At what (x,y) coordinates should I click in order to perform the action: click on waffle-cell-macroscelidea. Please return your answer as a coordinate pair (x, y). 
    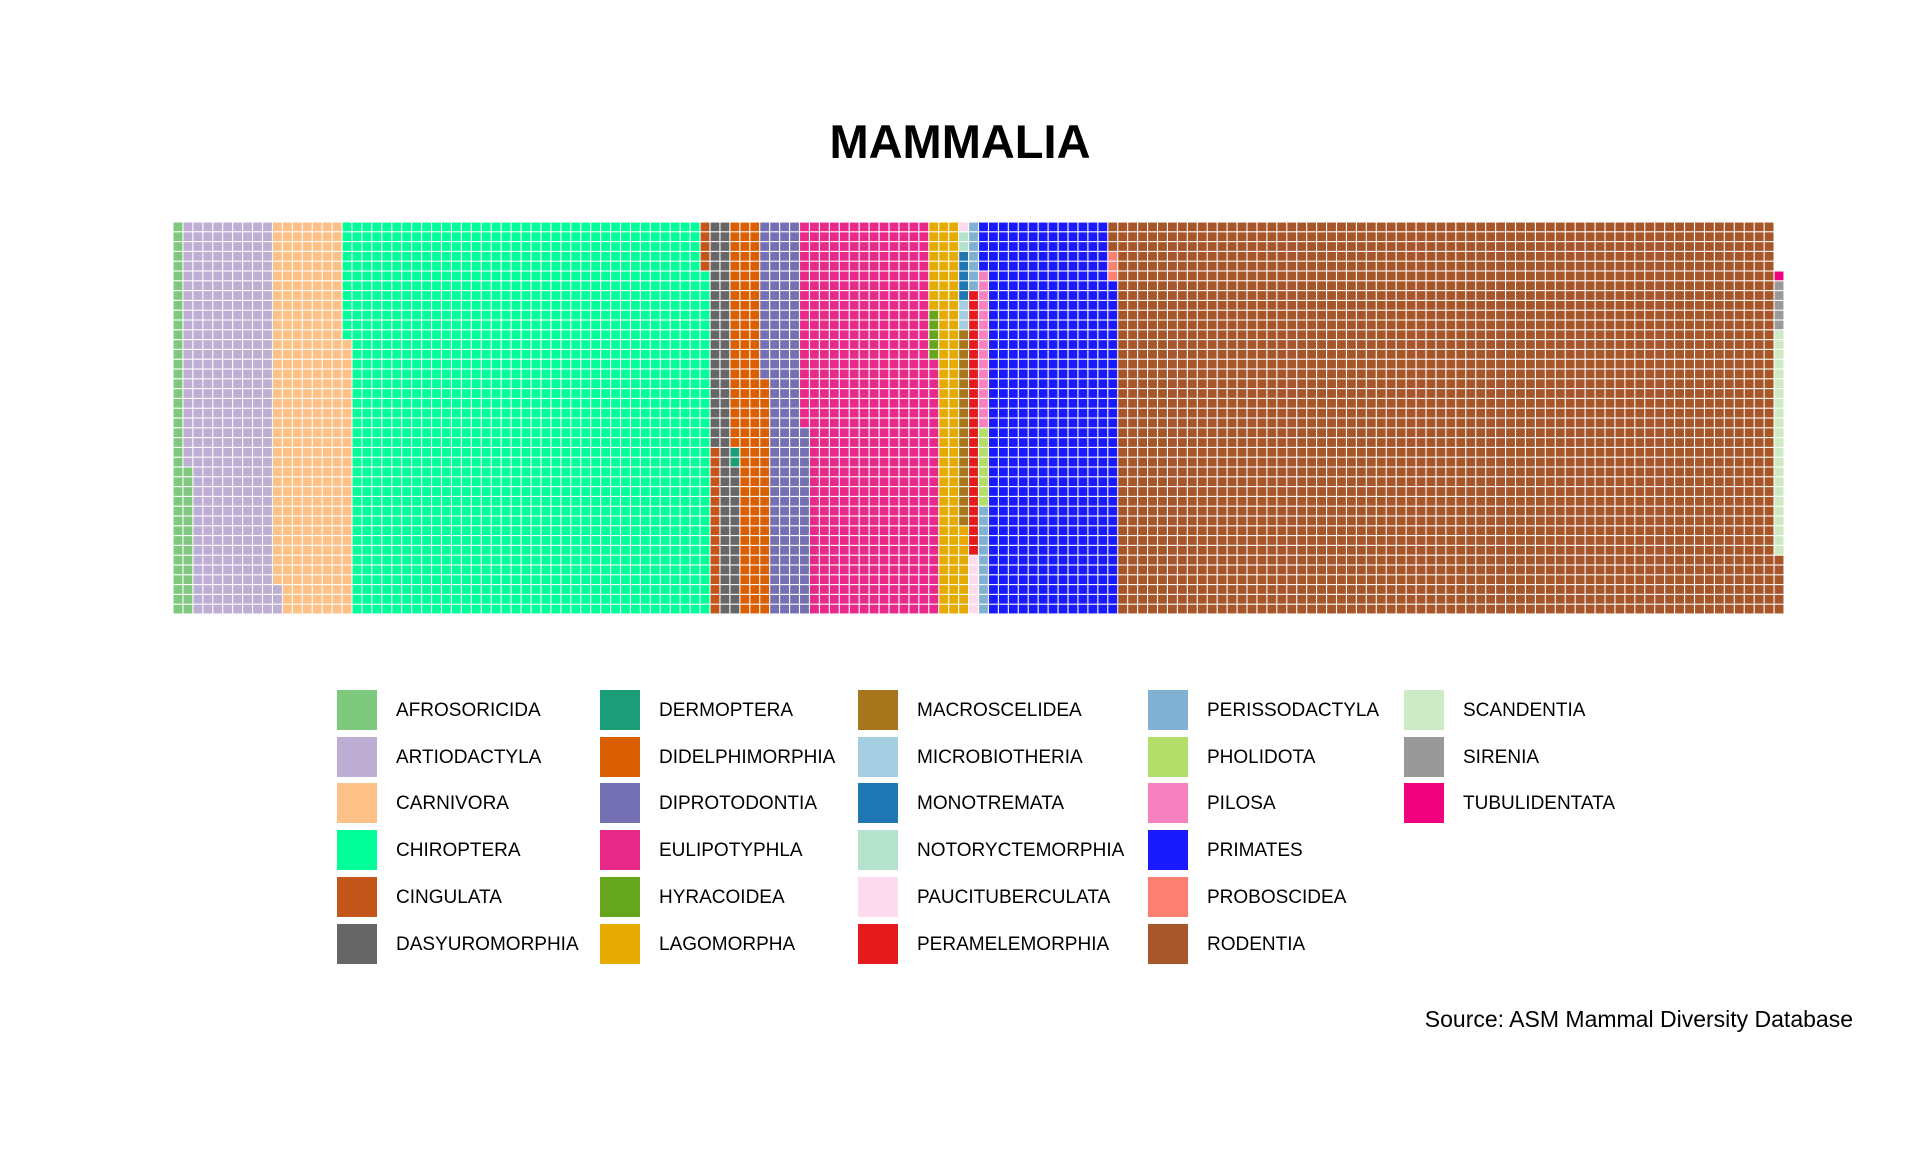
    Looking at the image, I should click on (963, 501).